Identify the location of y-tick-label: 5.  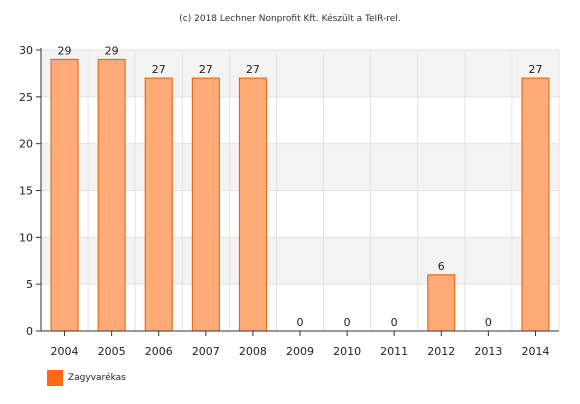
(29, 284).